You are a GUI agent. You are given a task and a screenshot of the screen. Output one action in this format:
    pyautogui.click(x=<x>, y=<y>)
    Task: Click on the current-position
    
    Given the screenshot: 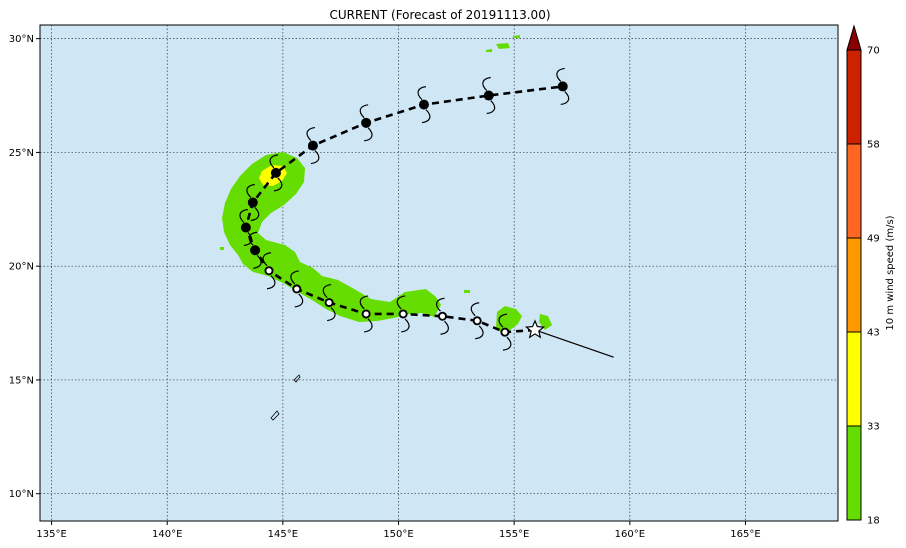 What is the action you would take?
    pyautogui.click(x=535, y=329)
    